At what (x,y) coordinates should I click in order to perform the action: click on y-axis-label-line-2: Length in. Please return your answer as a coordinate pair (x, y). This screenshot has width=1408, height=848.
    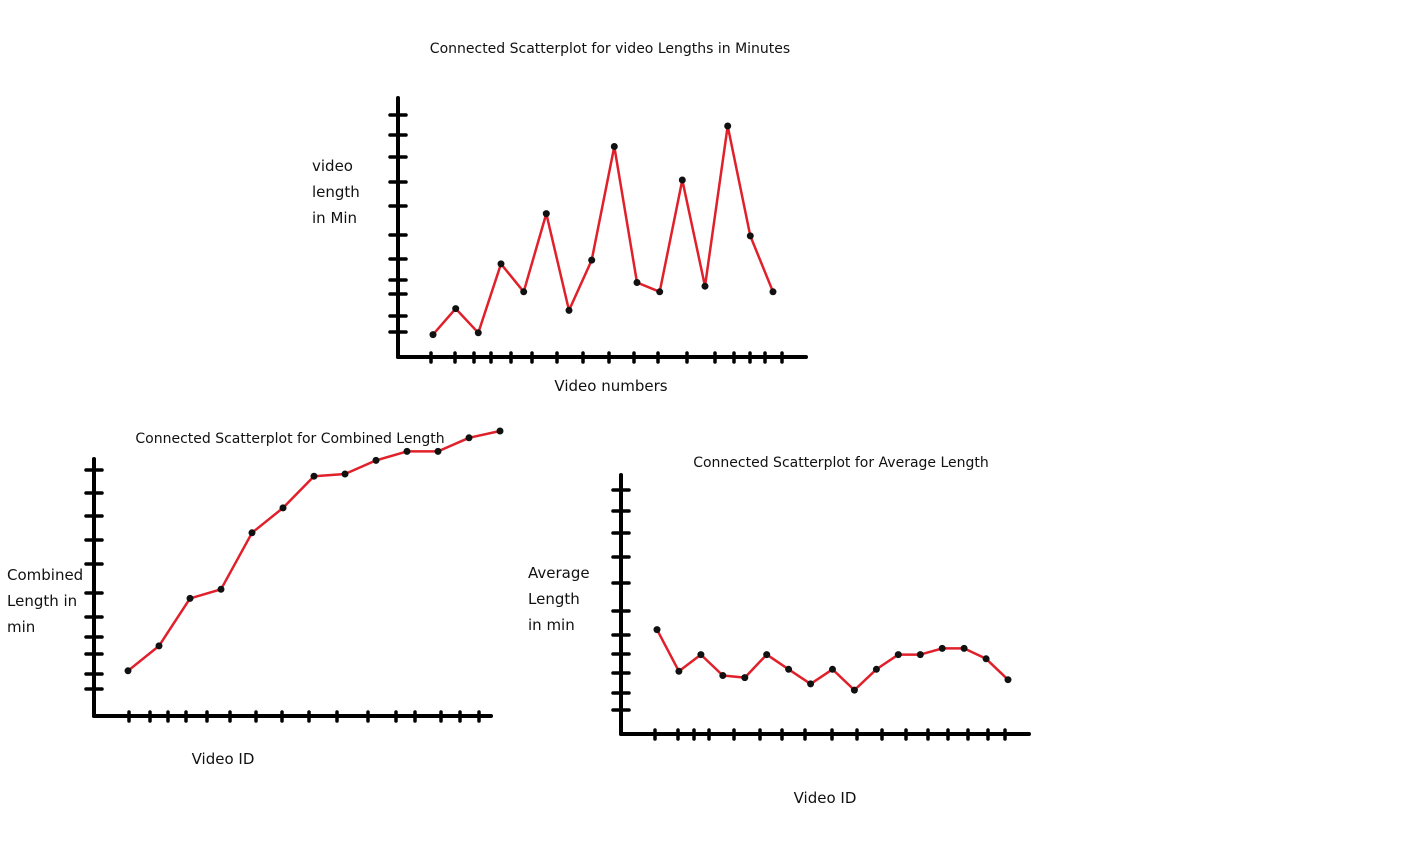
    Looking at the image, I should click on (42, 601).